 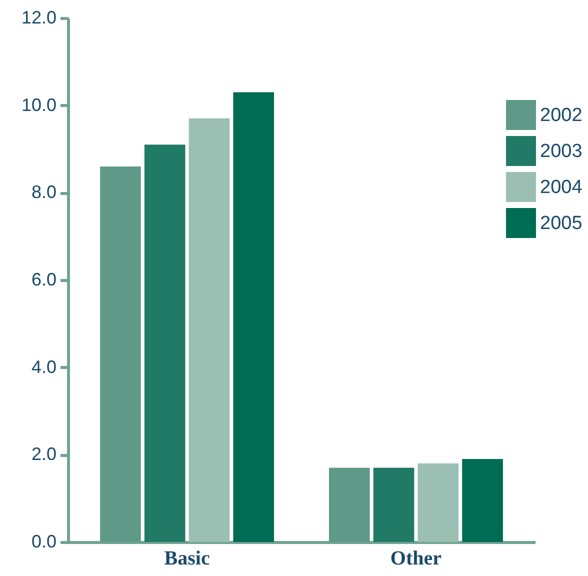 What do you see at coordinates (43, 366) in the screenshot?
I see `y-tick-label: 4.0` at bounding box center [43, 366].